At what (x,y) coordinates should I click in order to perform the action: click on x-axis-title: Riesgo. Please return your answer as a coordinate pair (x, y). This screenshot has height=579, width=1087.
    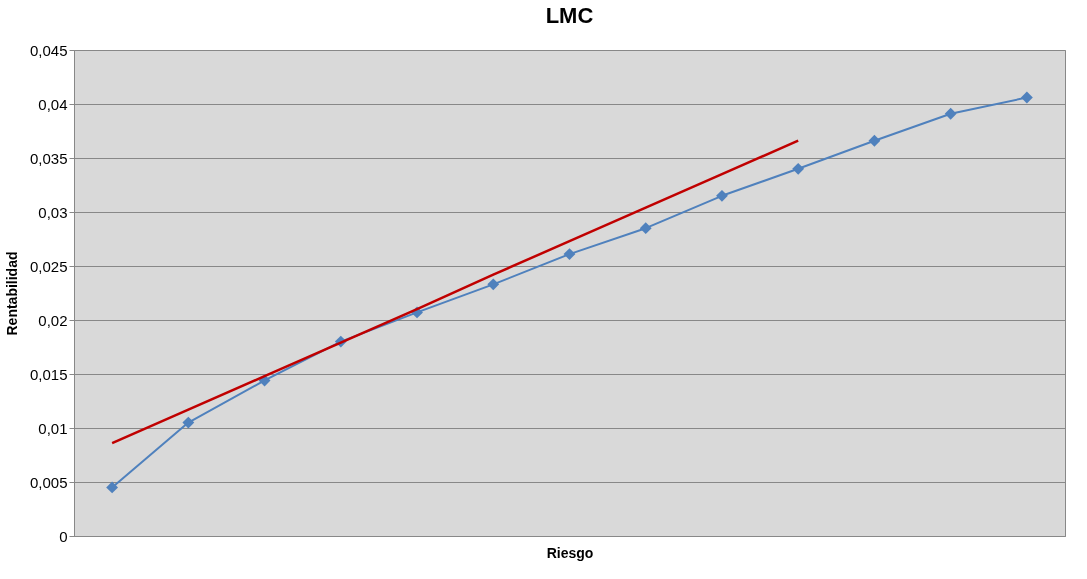
    Looking at the image, I should click on (570, 552).